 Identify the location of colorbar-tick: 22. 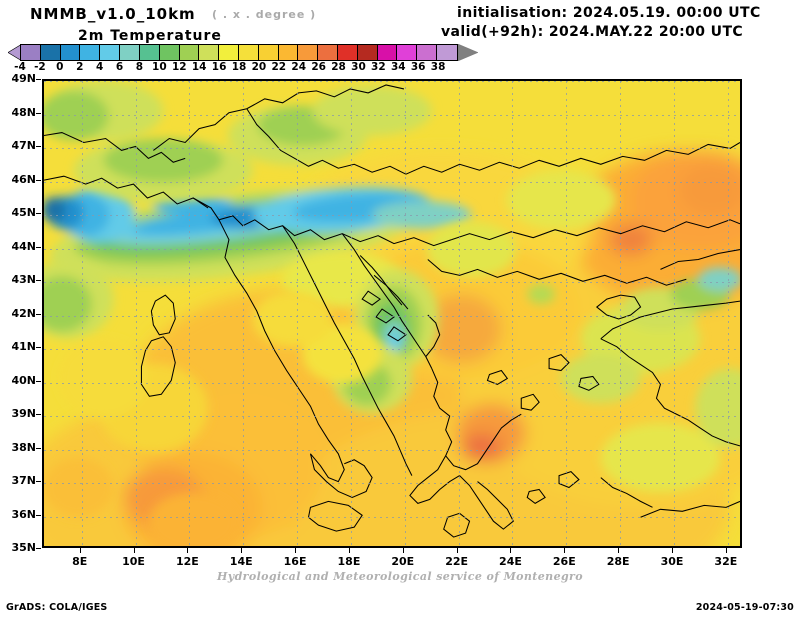
(279, 67).